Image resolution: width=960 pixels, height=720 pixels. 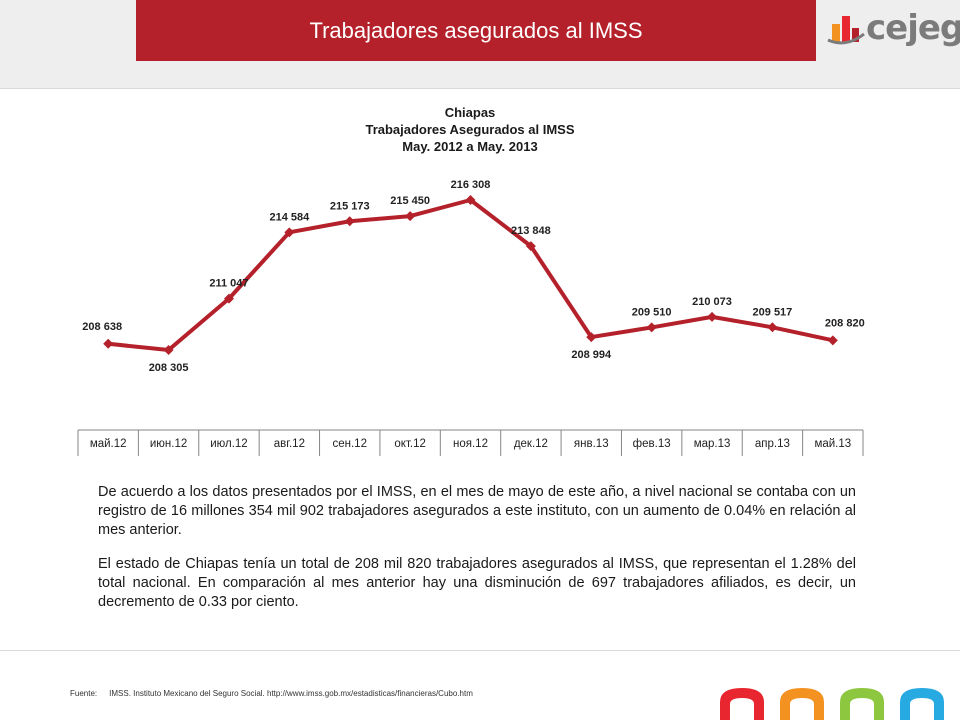 What do you see at coordinates (832, 704) in the screenshot?
I see `decorative-loops-icon` at bounding box center [832, 704].